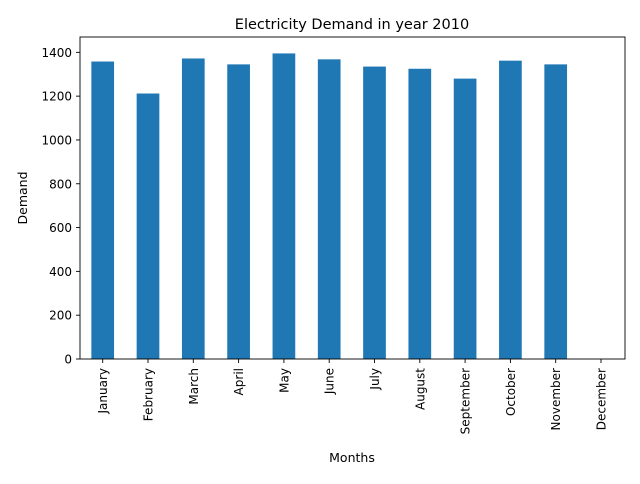 This screenshot has width=640, height=484. What do you see at coordinates (148, 226) in the screenshot?
I see `bar-february` at bounding box center [148, 226].